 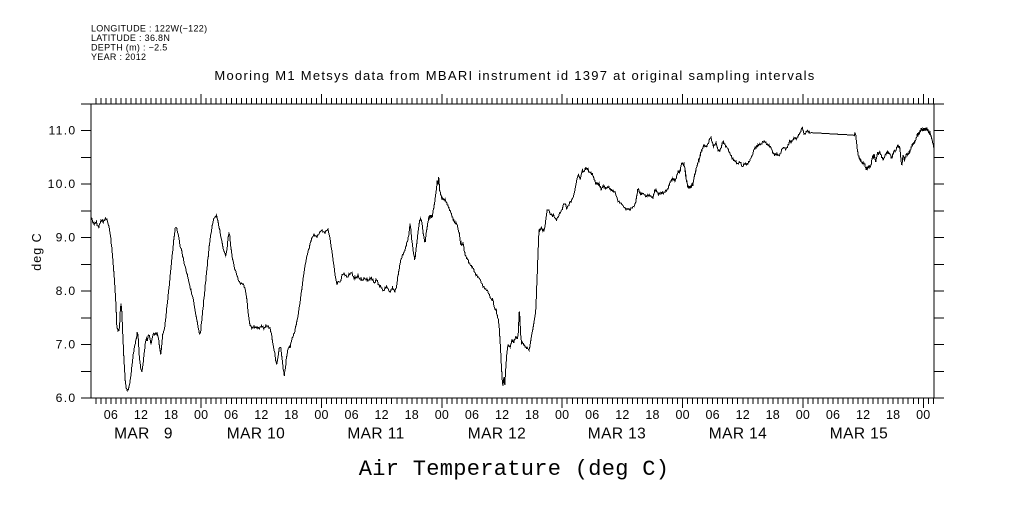 I want to click on svg-text: LATITUDE : 36.8N, so click(x=130, y=38).